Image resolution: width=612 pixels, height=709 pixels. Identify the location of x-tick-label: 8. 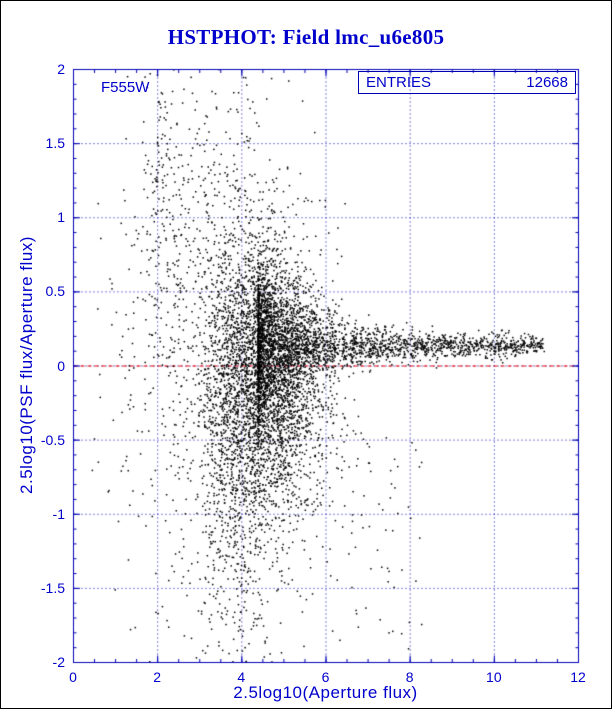
(409, 677).